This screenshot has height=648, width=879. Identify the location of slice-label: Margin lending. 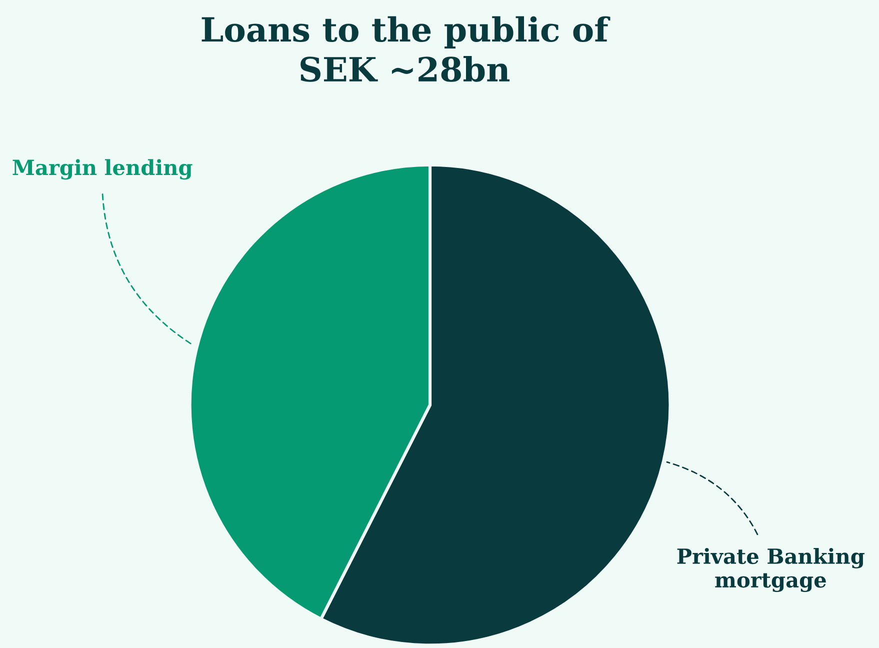
(102, 169).